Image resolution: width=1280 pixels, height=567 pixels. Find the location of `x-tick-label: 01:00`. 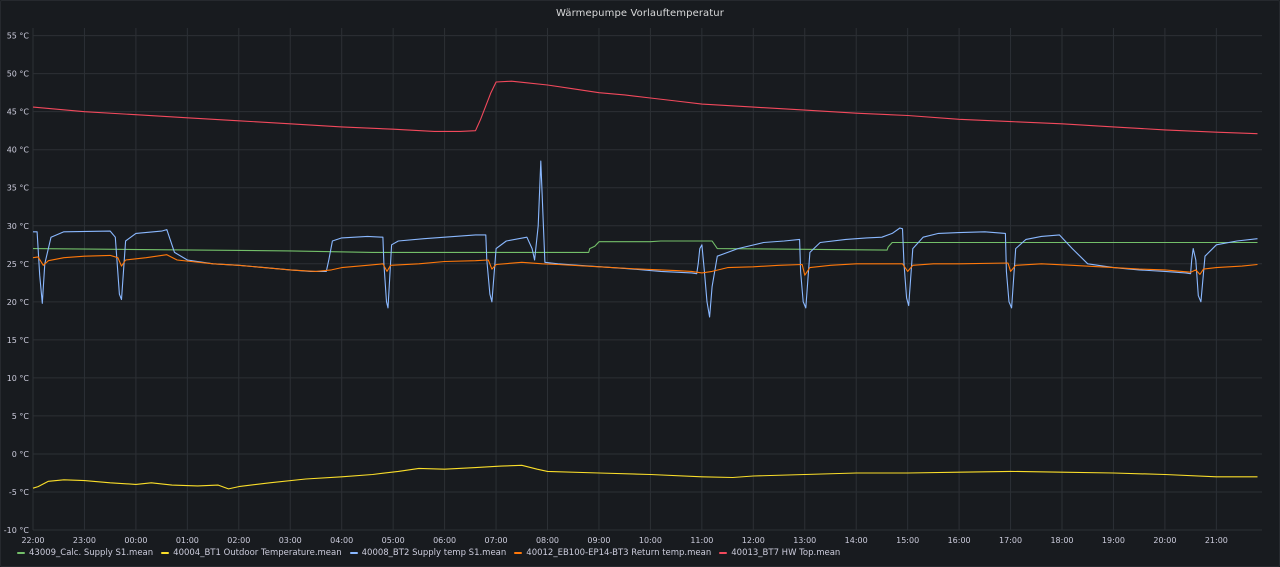

x-tick-label: 01:00 is located at coordinates (187, 540).